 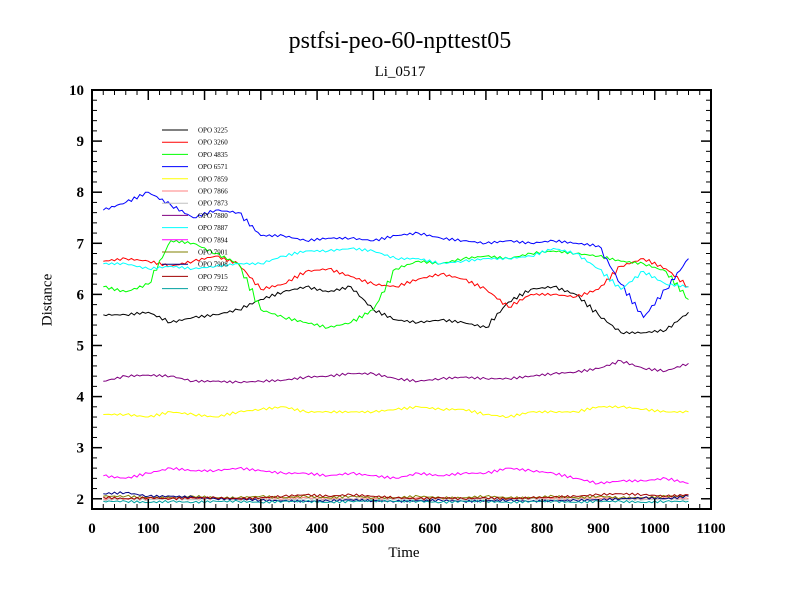 I want to click on legend-label: OPO 3260, so click(x=213, y=143).